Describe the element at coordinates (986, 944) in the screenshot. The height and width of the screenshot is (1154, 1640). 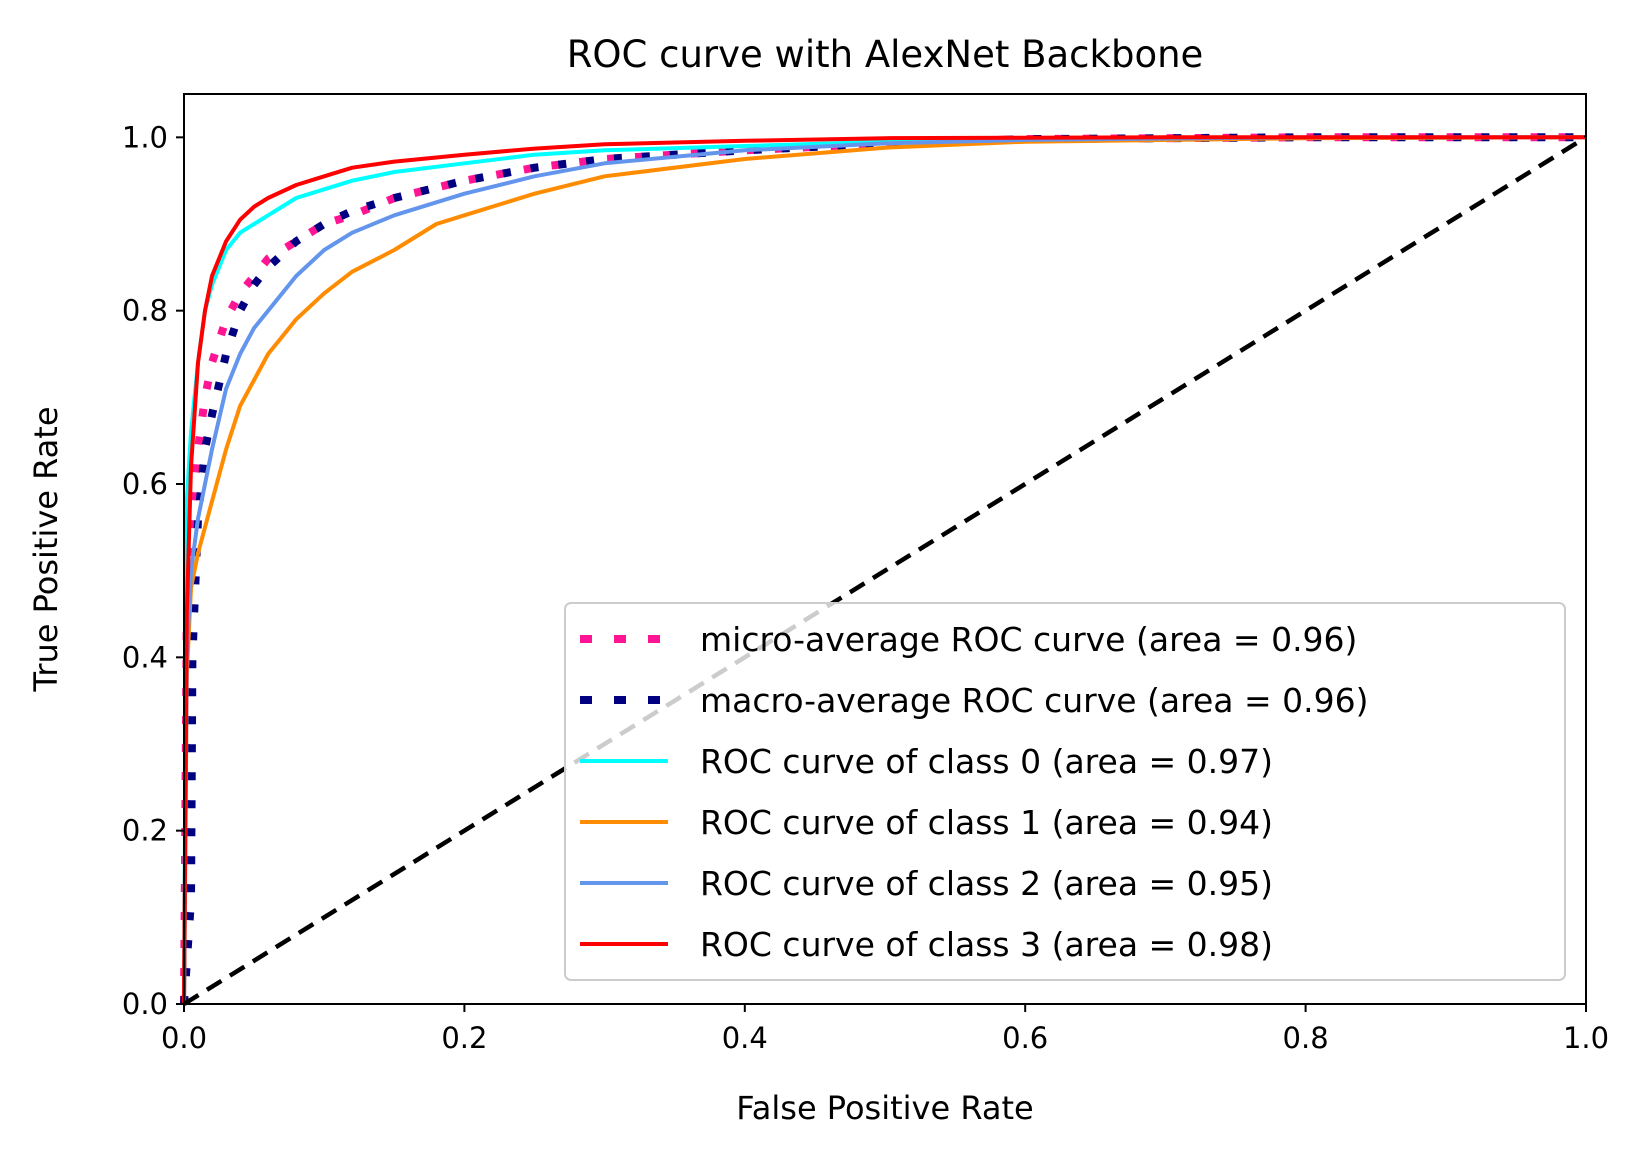
I see `legend-label: ROC curve of class 3 (area = 0.98)` at that location.